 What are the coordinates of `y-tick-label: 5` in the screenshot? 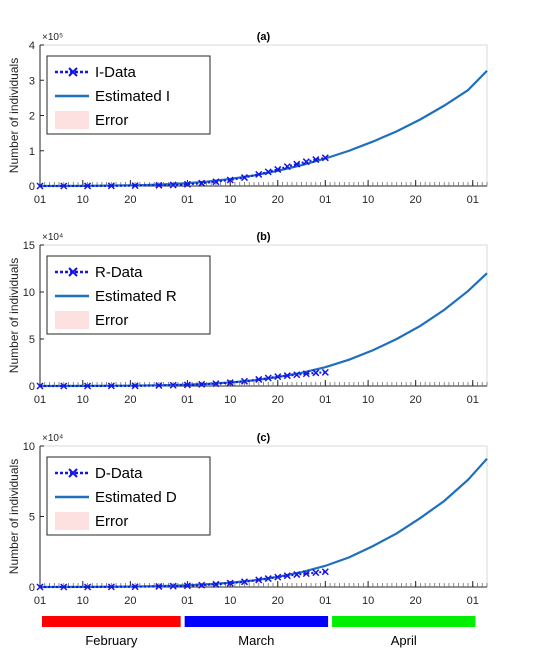 It's located at (32, 518).